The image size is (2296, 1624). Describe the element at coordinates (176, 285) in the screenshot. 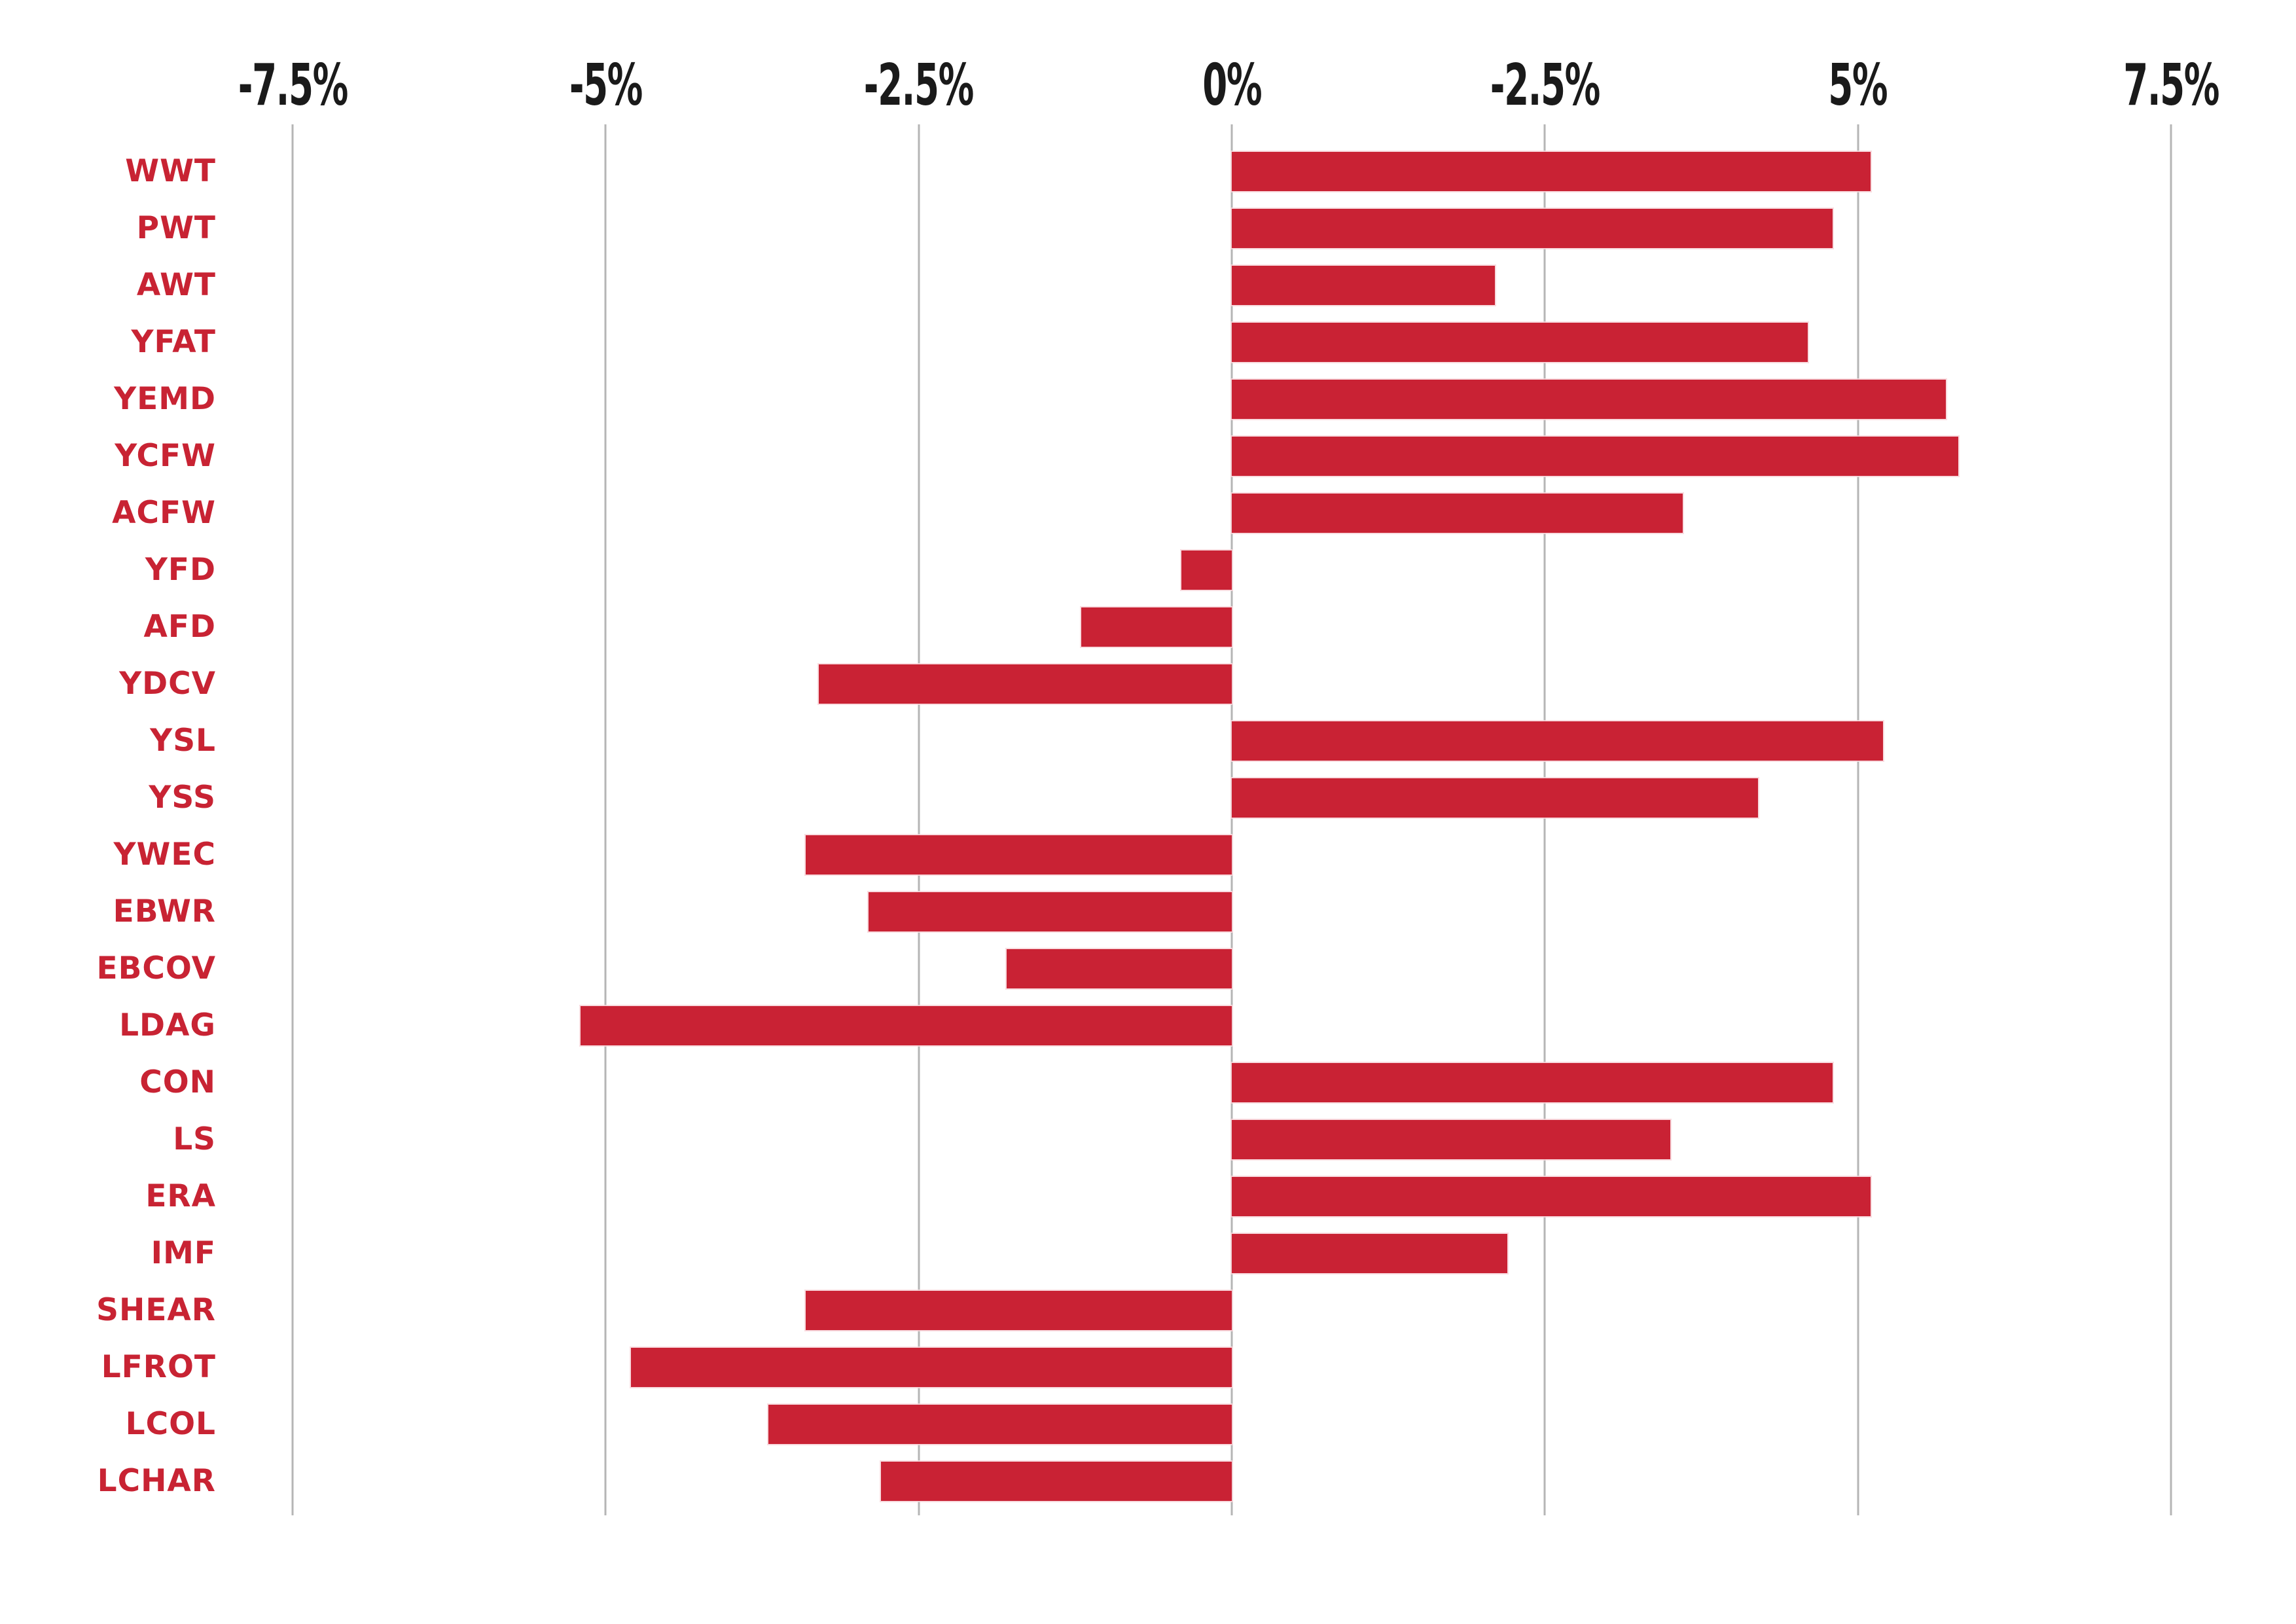

I see `category-label-awt: AWT` at that location.